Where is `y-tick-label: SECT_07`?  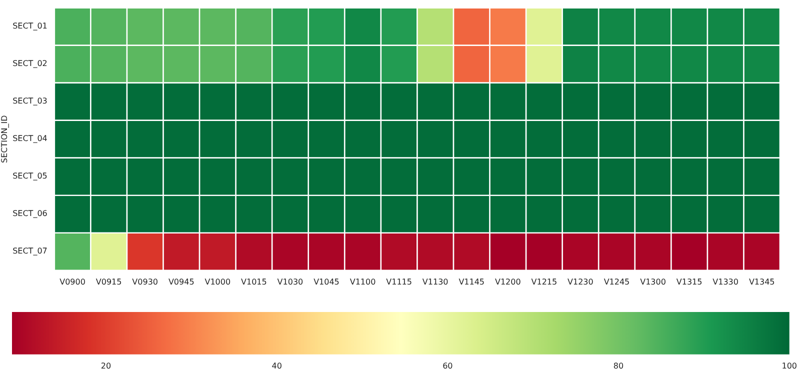 y-tick-label: SECT_07 is located at coordinates (30, 251).